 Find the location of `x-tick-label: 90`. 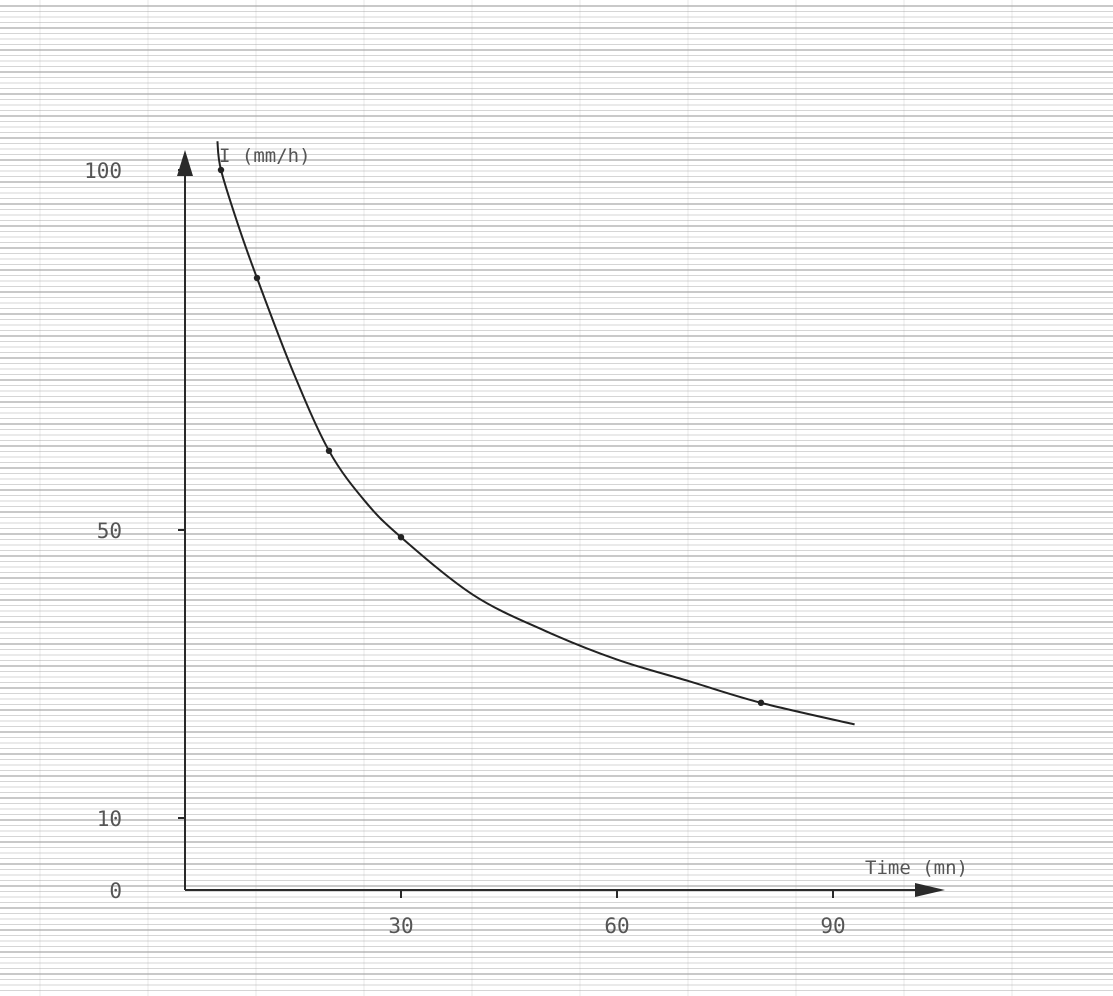

x-tick-label: 90 is located at coordinates (832, 926).